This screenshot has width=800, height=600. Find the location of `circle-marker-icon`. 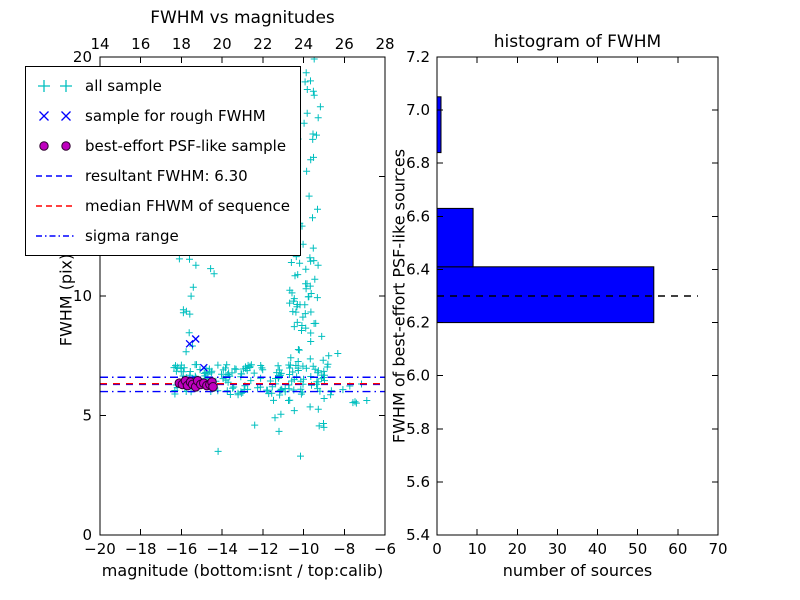

circle-marker-icon is located at coordinates (55, 146).